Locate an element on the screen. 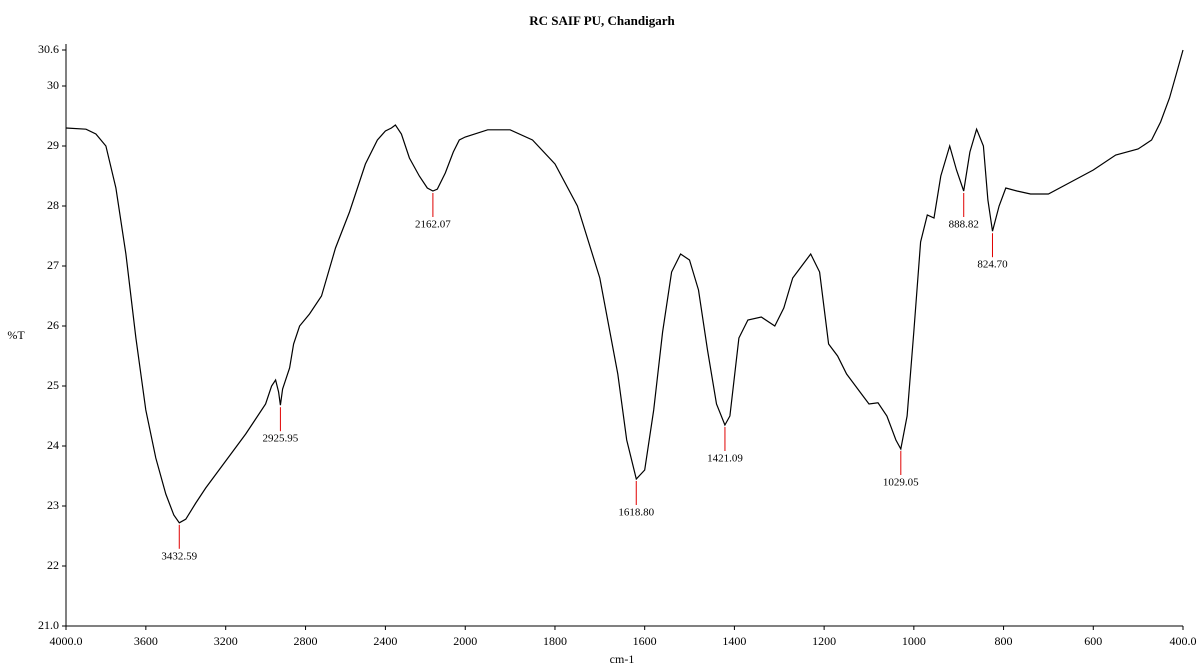 This screenshot has width=1204, height=668. x-tick-label: 2000 is located at coordinates (465, 641).